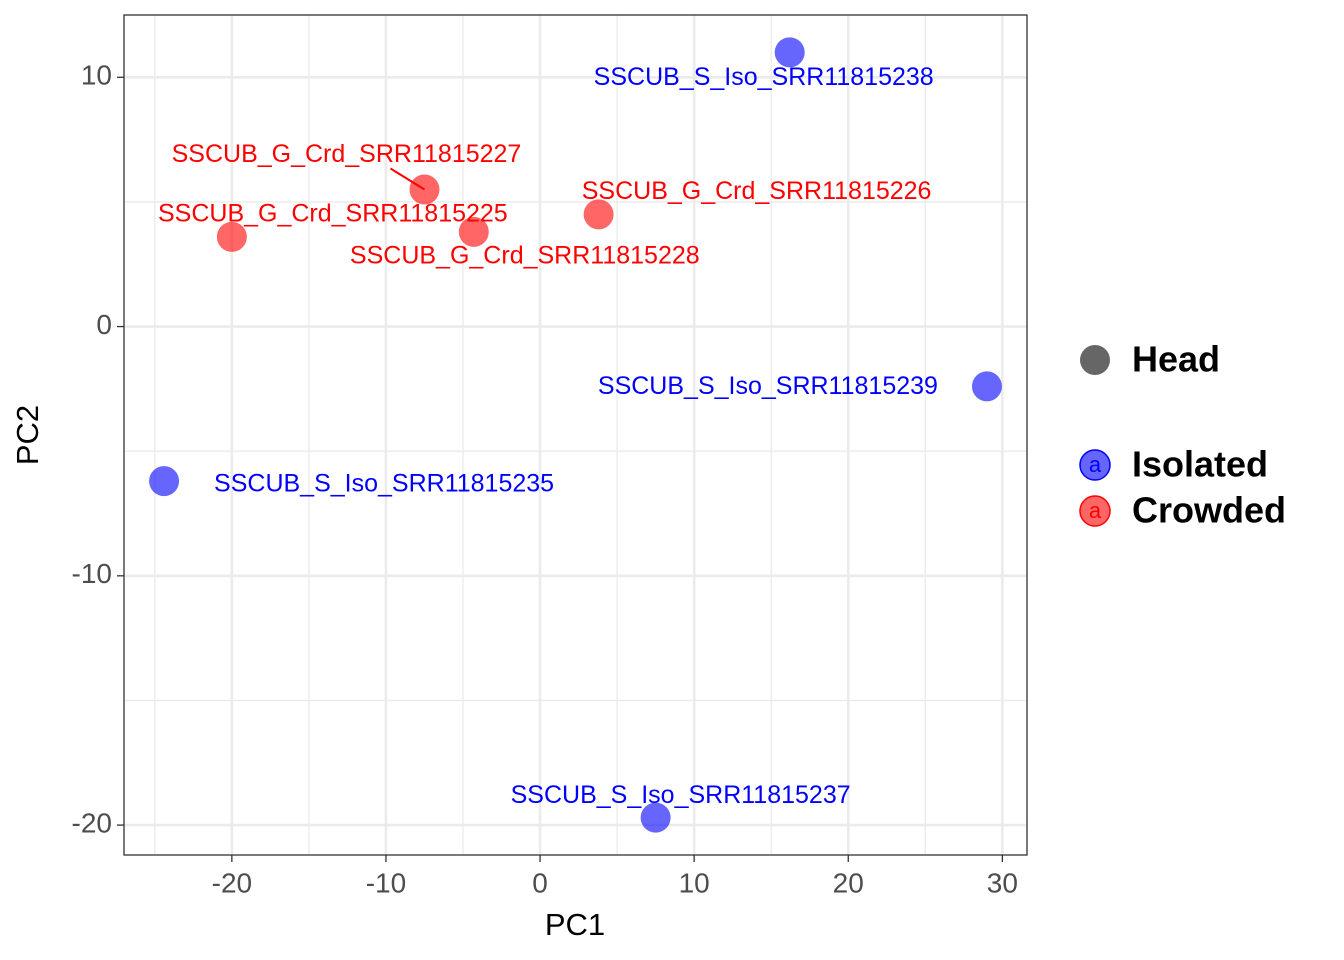 The height and width of the screenshot is (960, 1344). What do you see at coordinates (681, 795) in the screenshot?
I see `point-label: SSCUB_S_Iso_SRR11815237` at bounding box center [681, 795].